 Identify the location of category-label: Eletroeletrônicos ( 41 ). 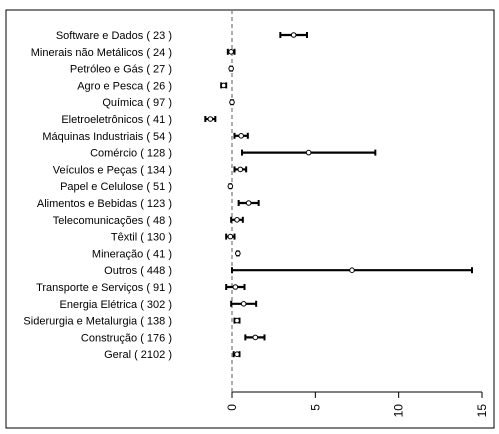
(116, 120).